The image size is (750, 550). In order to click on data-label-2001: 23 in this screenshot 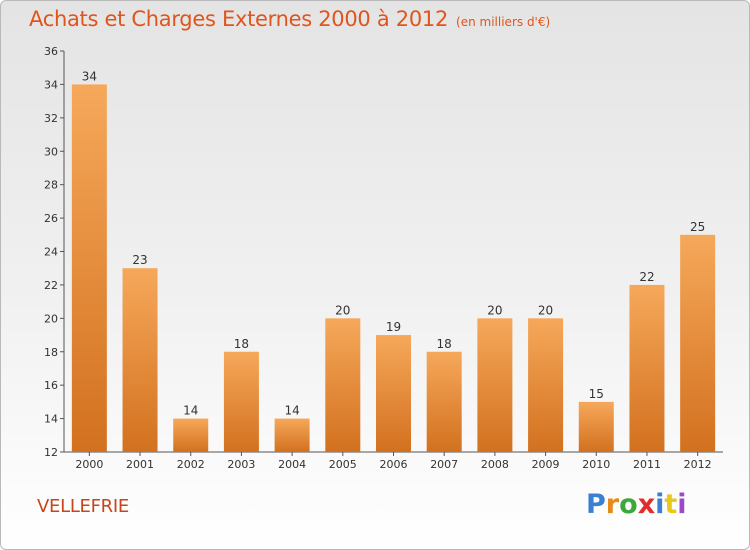, I will do `click(139, 260)`.